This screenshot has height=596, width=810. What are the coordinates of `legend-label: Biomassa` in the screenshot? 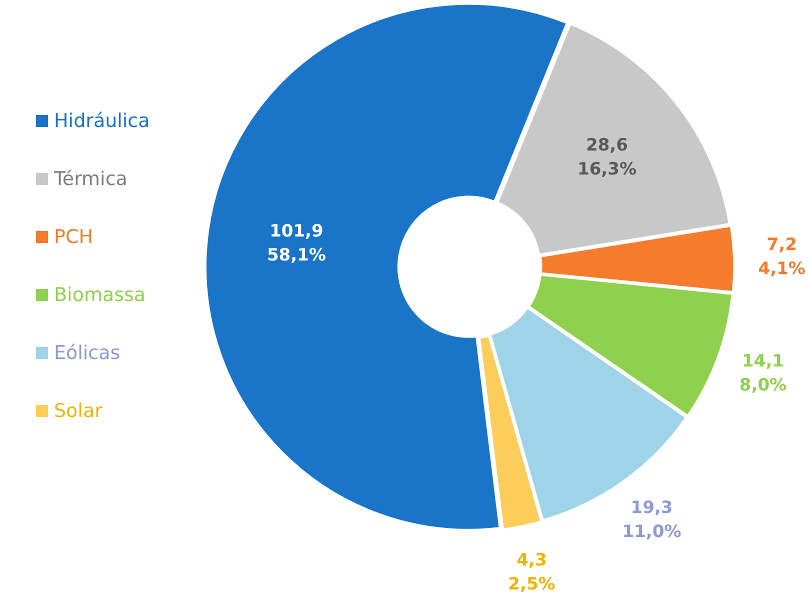 It's located at (100, 295).